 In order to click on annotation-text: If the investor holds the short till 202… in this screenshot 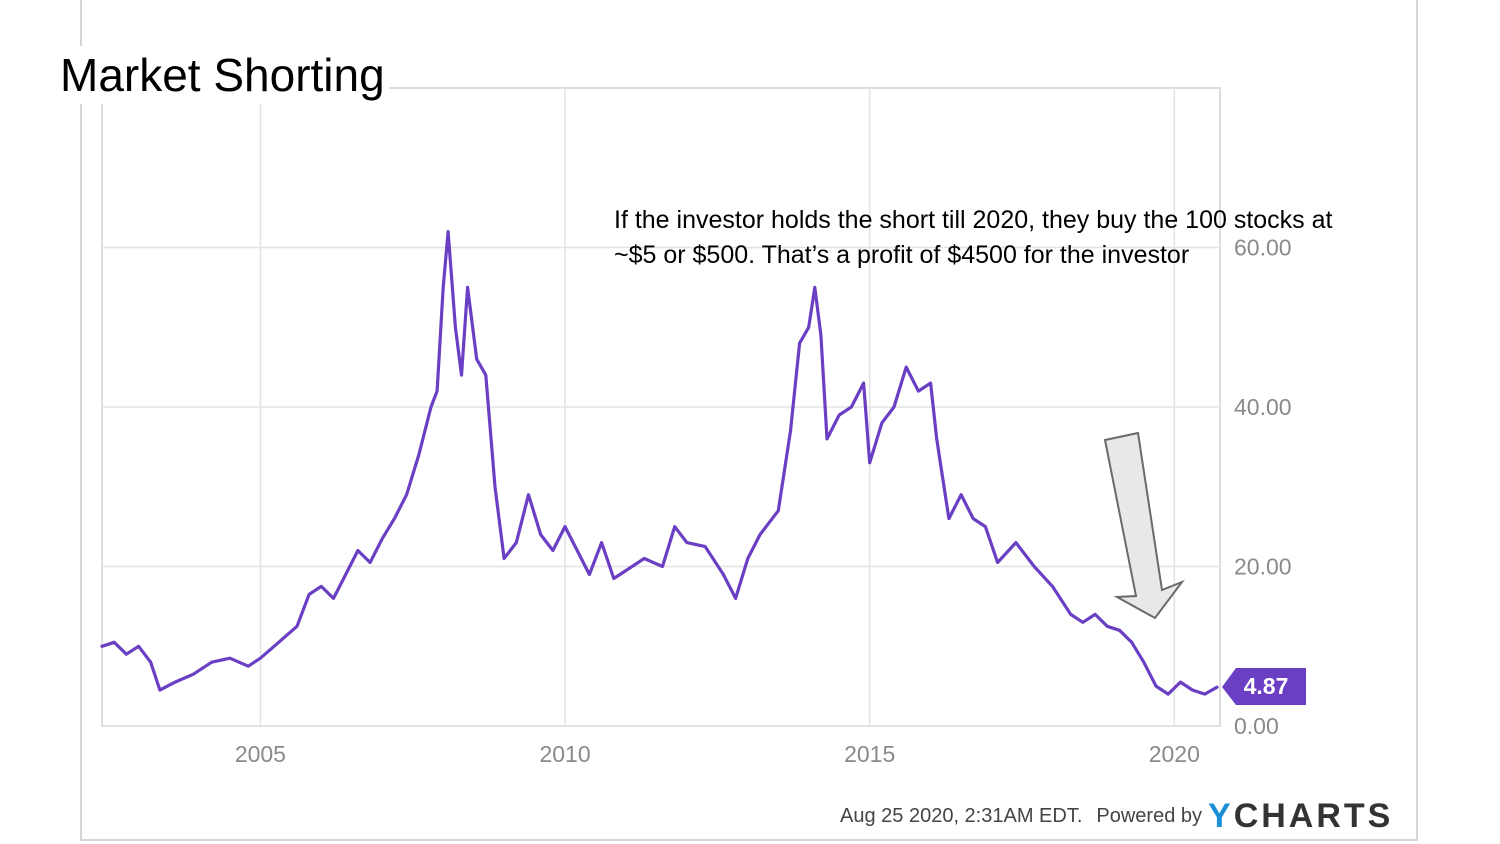, I will do `click(973, 237)`.